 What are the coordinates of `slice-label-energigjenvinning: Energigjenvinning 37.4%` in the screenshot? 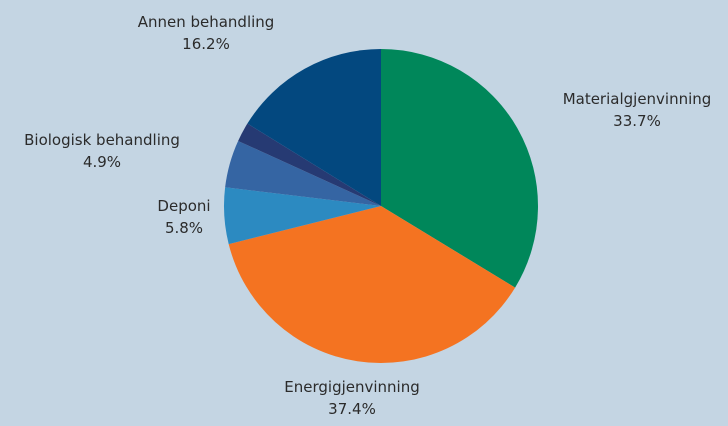 It's located at (351, 398).